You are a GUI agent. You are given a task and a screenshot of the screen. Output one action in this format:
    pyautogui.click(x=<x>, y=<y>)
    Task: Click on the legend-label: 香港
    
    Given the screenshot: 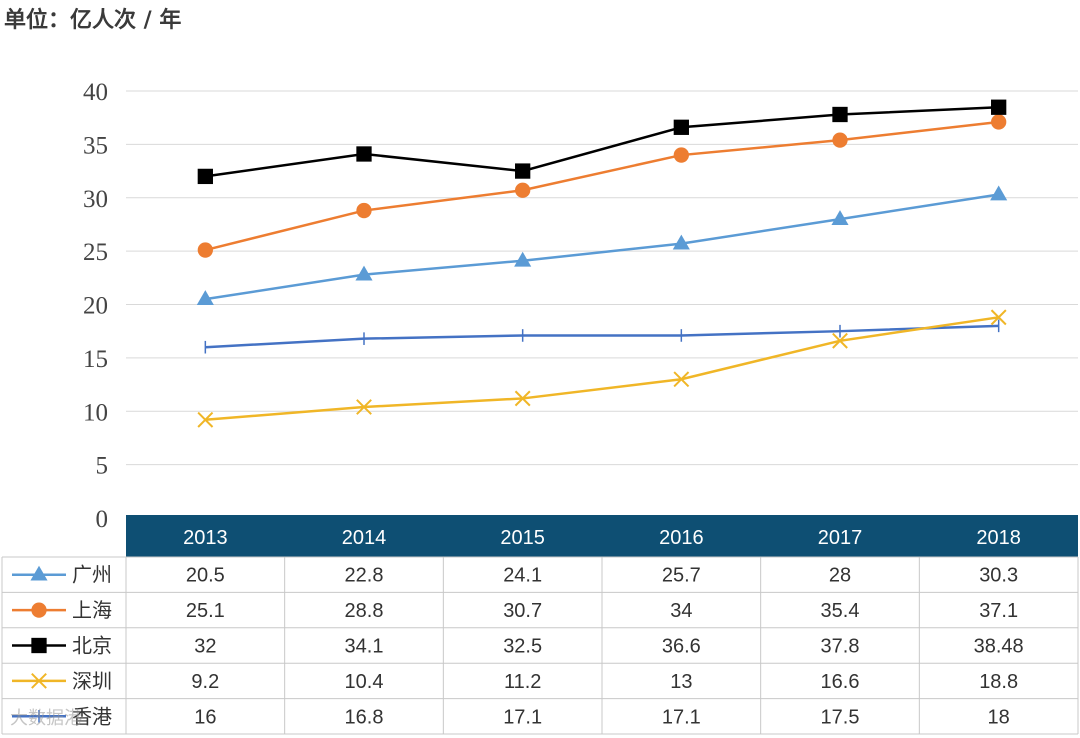 What is the action you would take?
    pyautogui.click(x=92, y=716)
    